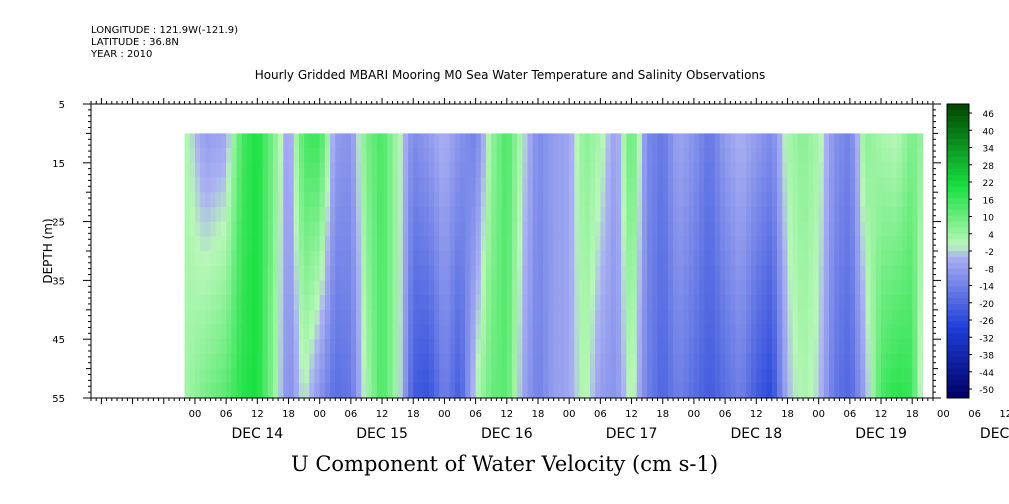  I want to click on x-day-label: DEC 18, so click(756, 434).